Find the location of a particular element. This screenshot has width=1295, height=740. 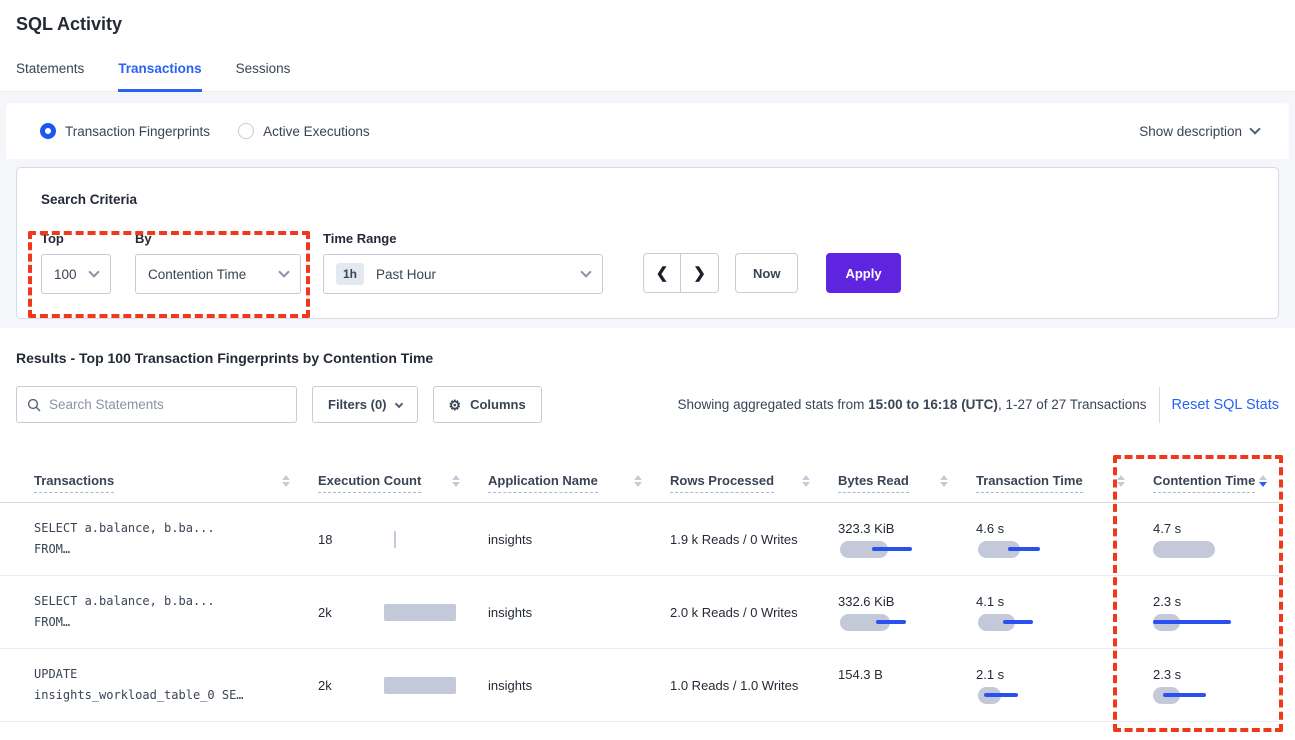

execution-count-value: 2k is located at coordinates (325, 612).